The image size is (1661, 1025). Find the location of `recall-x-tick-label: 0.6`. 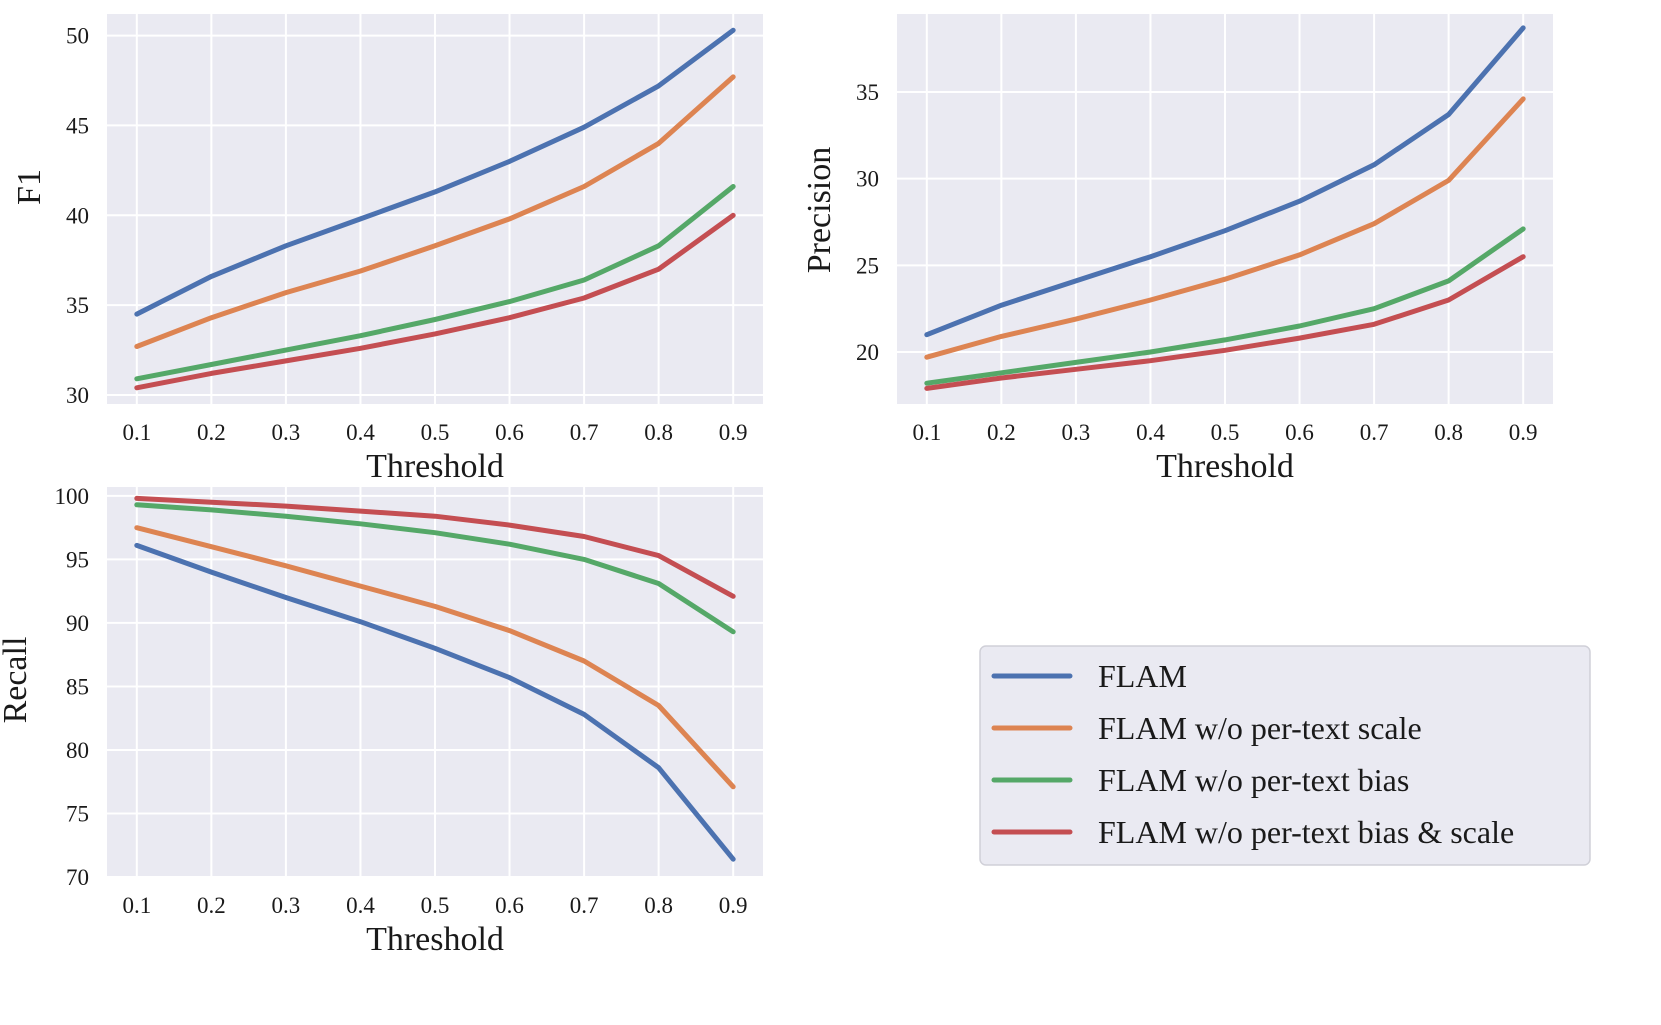

recall-x-tick-label: 0.6 is located at coordinates (509, 905).